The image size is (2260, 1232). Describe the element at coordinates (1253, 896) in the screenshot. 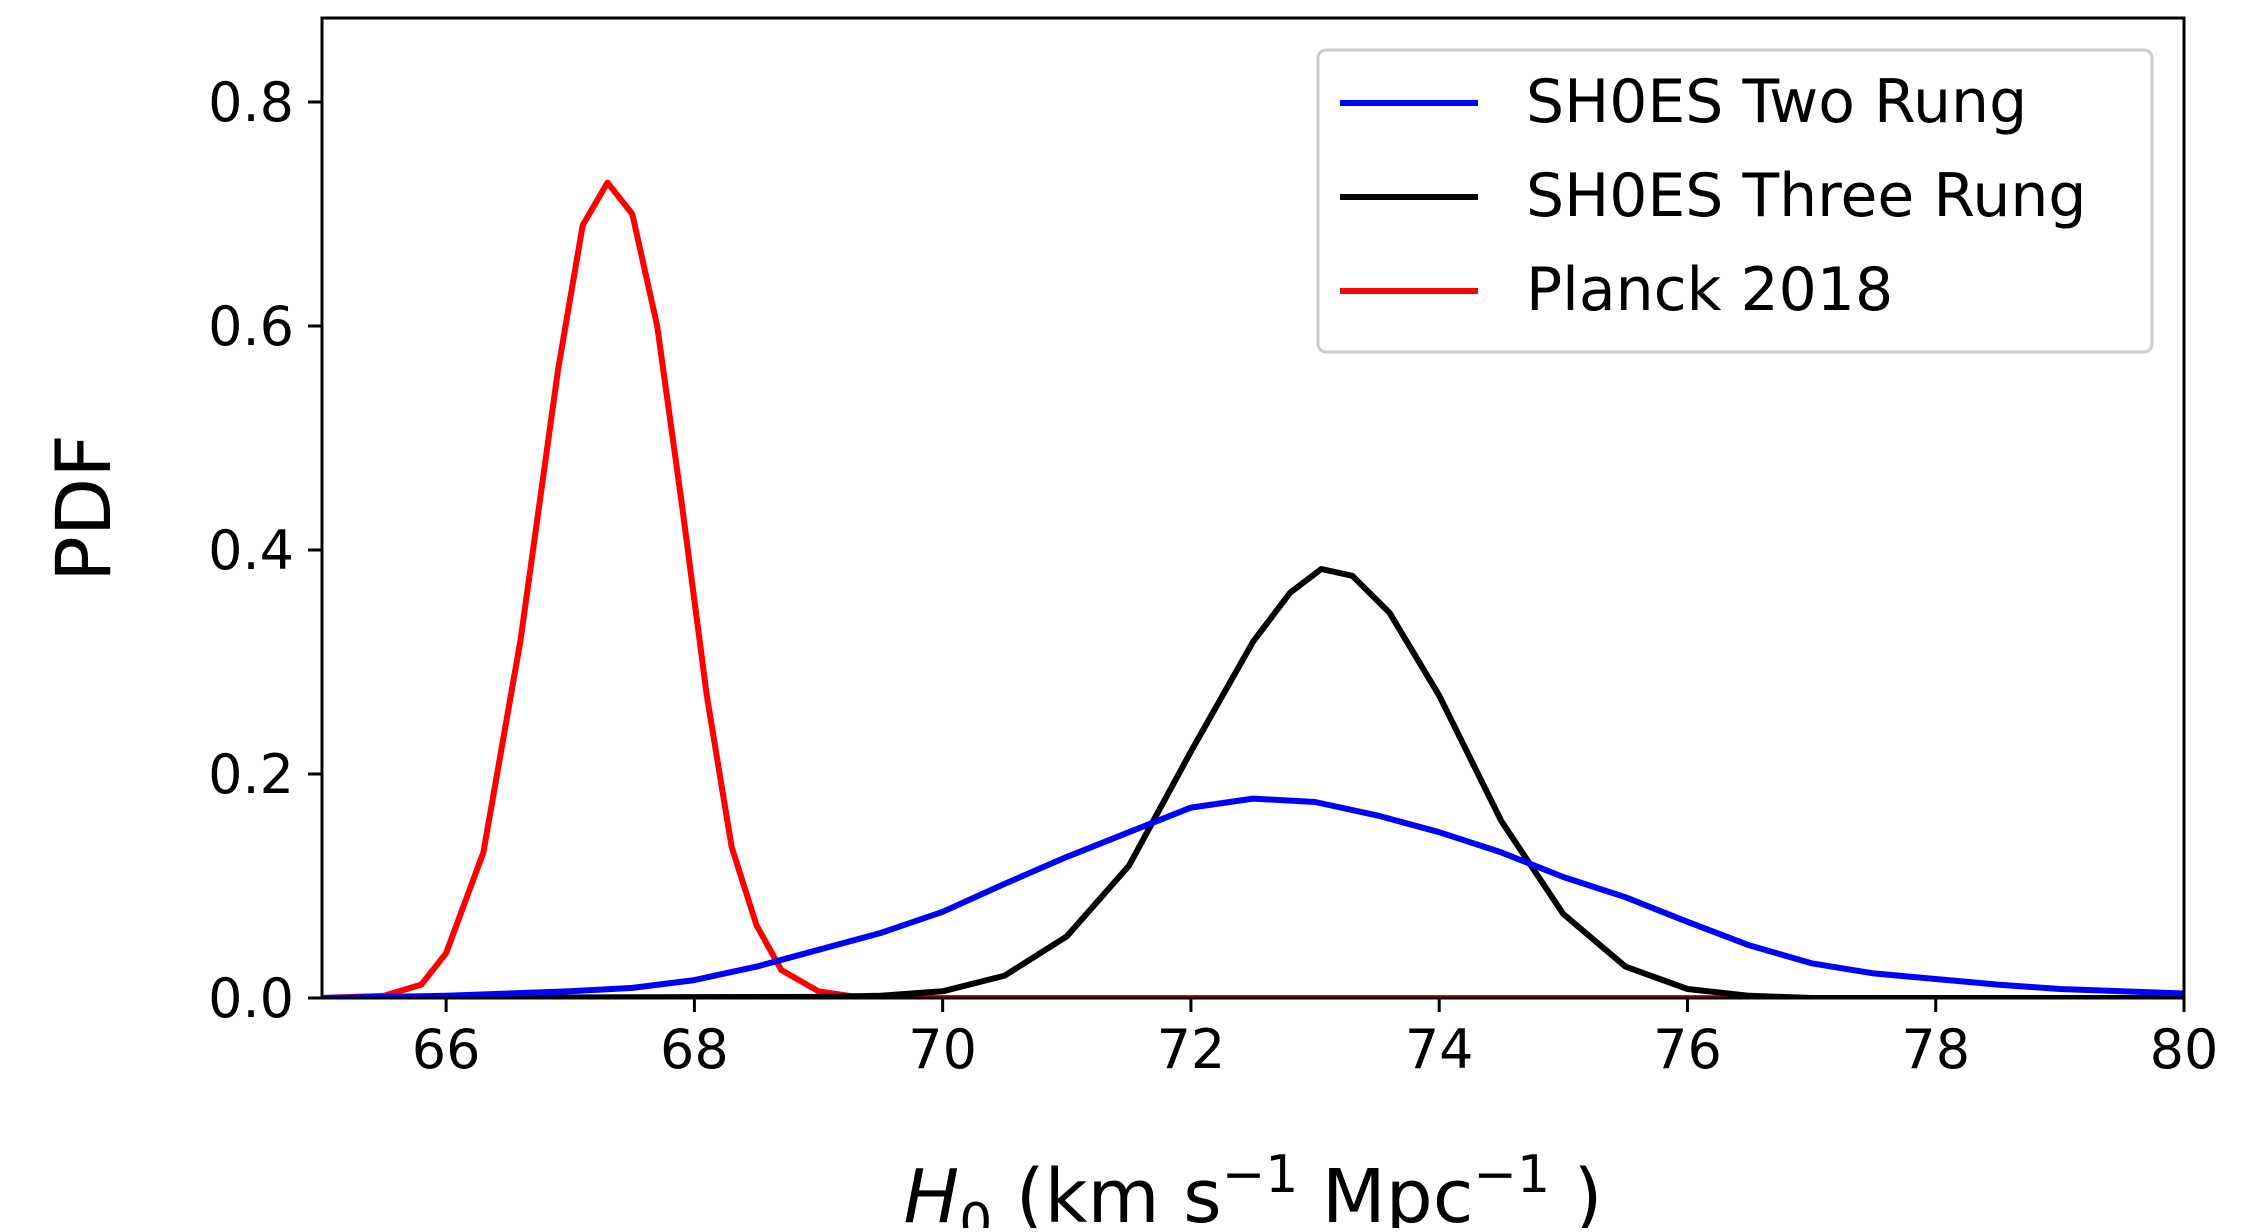

I see `series-line-sh0es-two-rung` at that location.